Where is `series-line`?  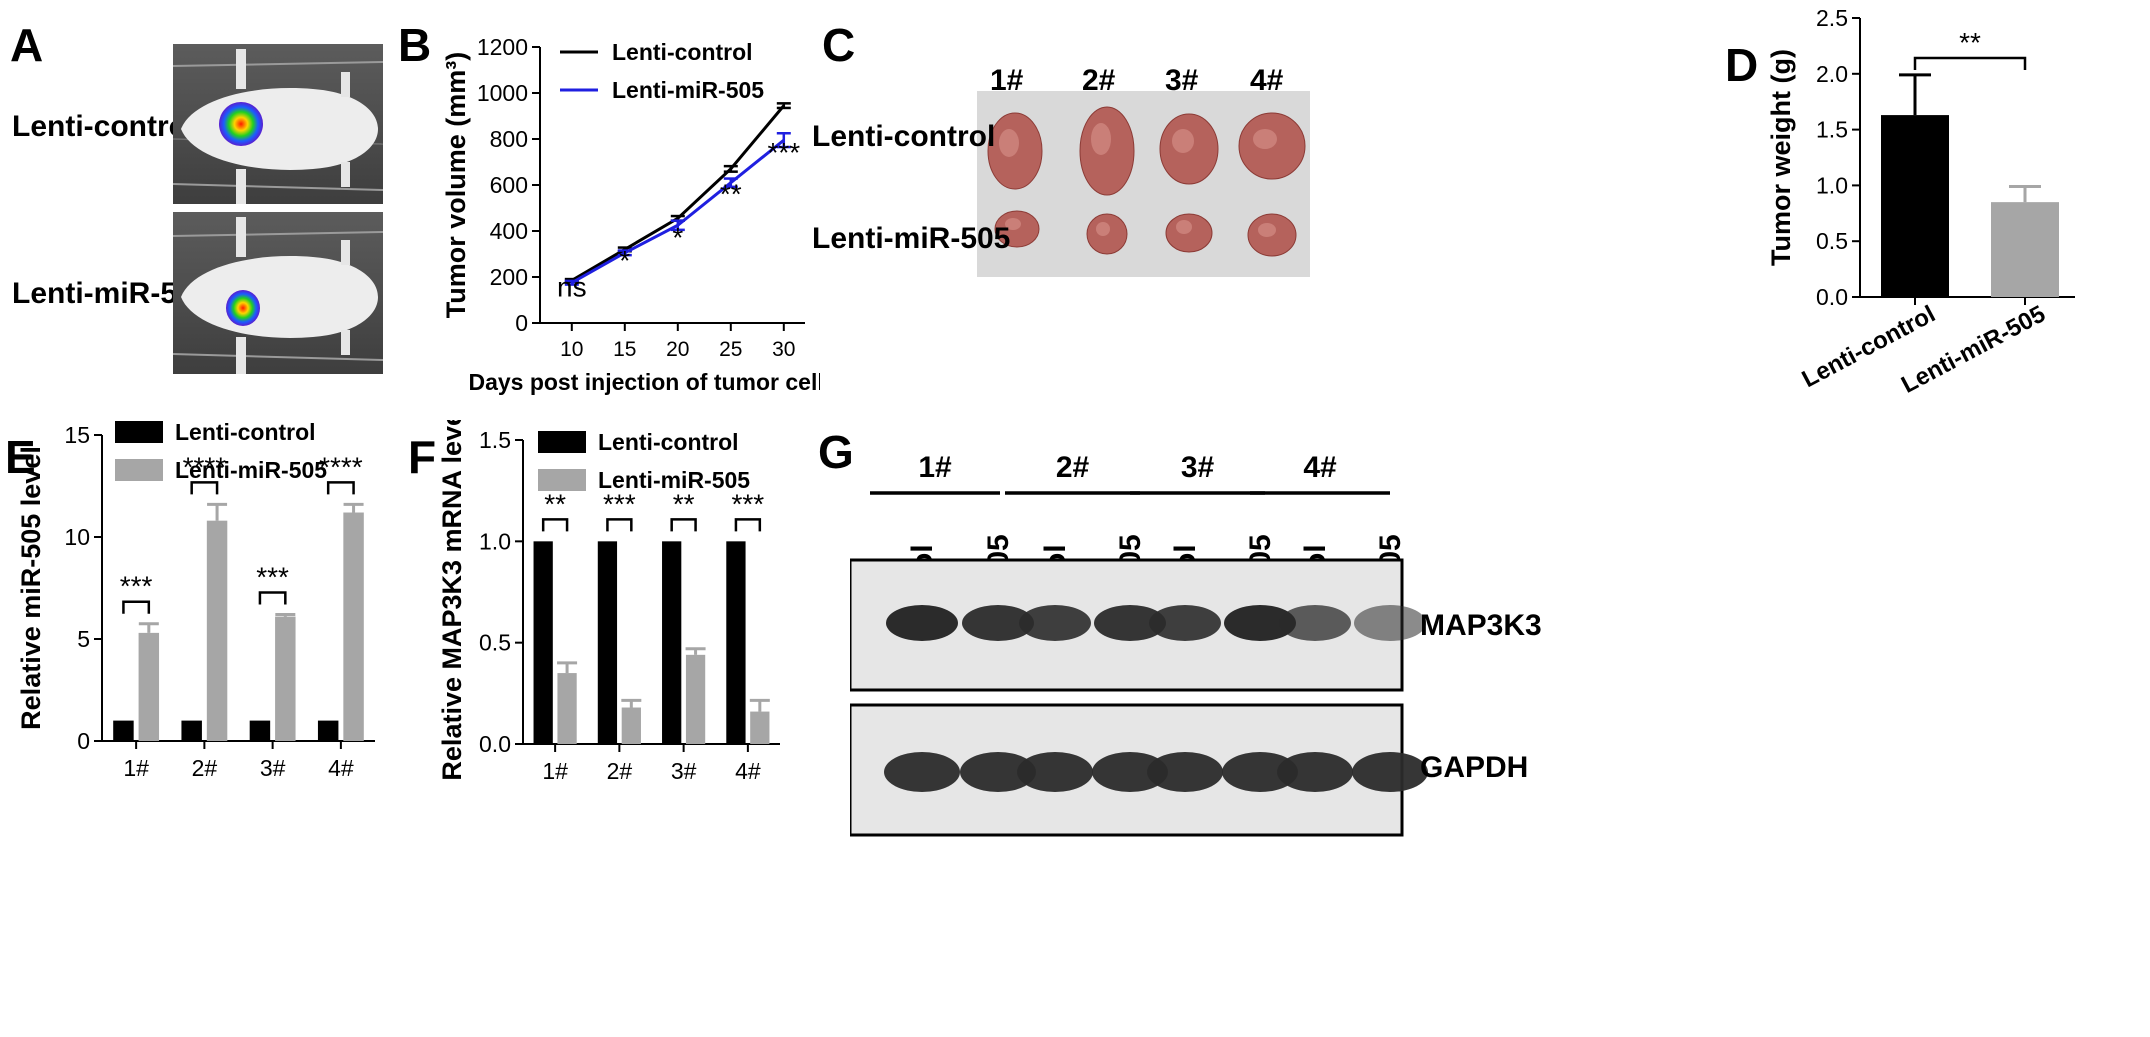 series-line is located at coordinates (678, 193).